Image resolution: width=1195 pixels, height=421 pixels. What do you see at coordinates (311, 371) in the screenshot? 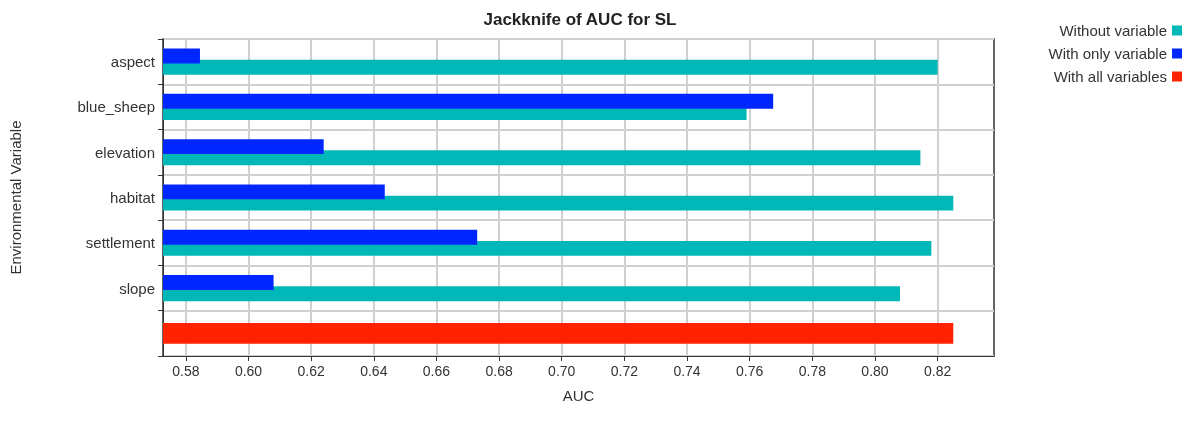
I see `x-tick-label: 0.62` at bounding box center [311, 371].